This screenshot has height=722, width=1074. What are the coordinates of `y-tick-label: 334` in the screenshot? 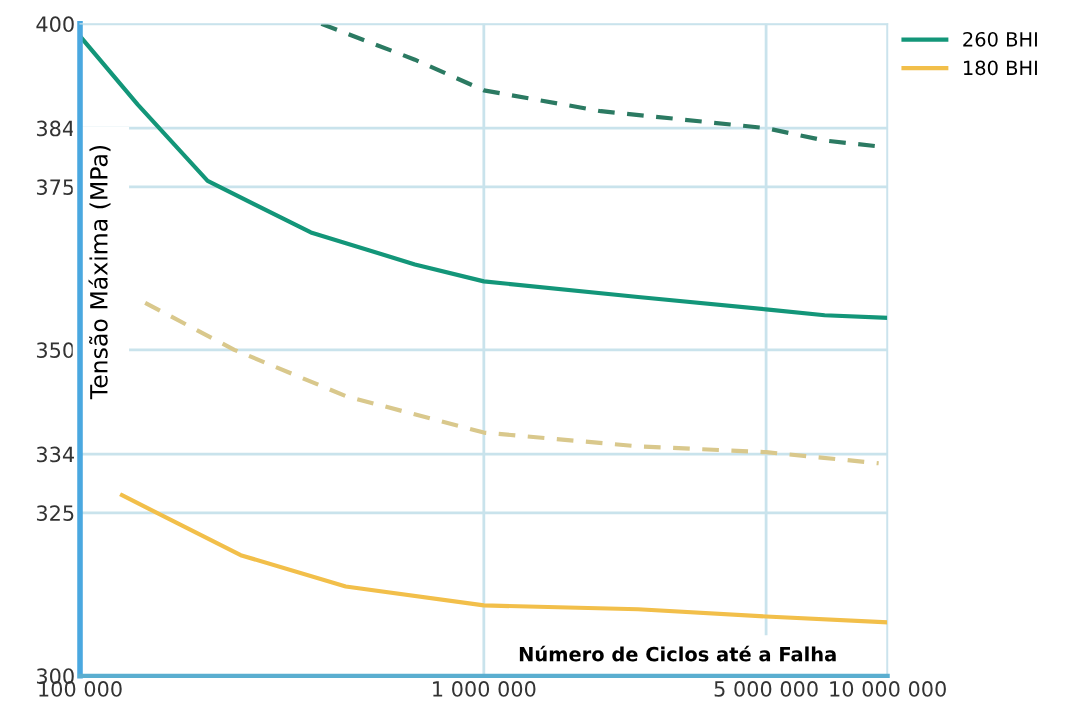 It's located at (55, 454).